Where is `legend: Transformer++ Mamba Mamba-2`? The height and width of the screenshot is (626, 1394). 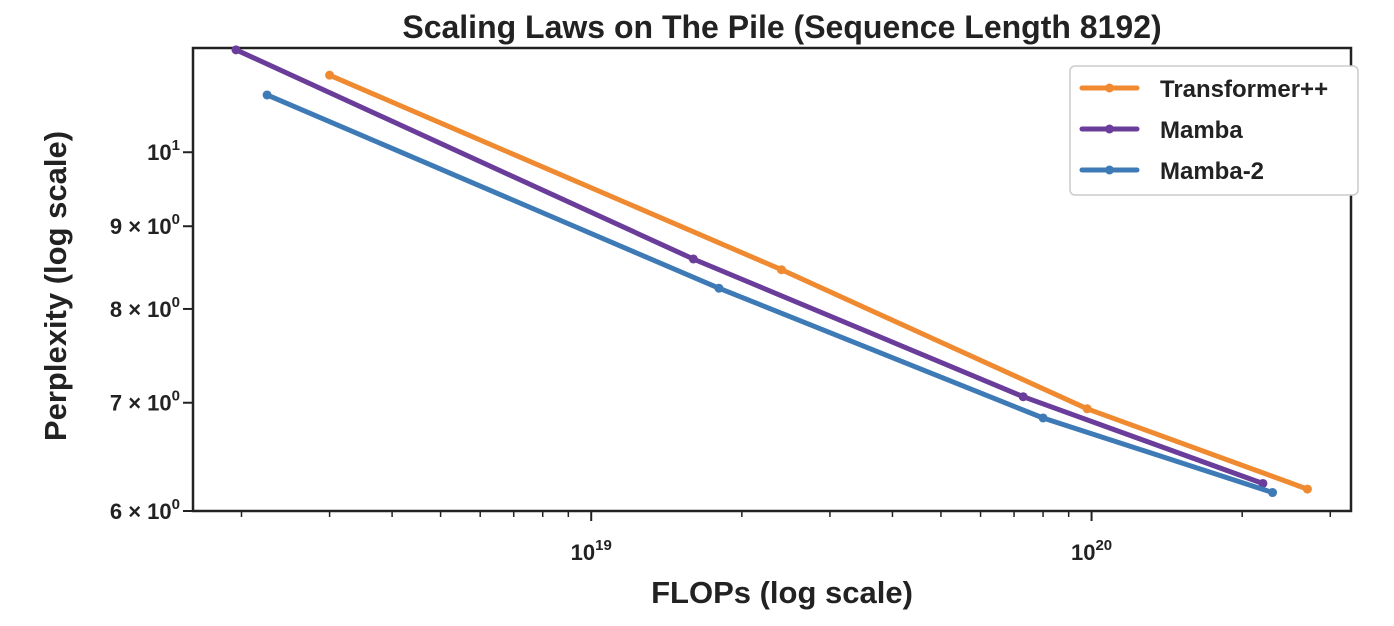 legend: Transformer++ Mamba Mamba-2 is located at coordinates (1214, 130).